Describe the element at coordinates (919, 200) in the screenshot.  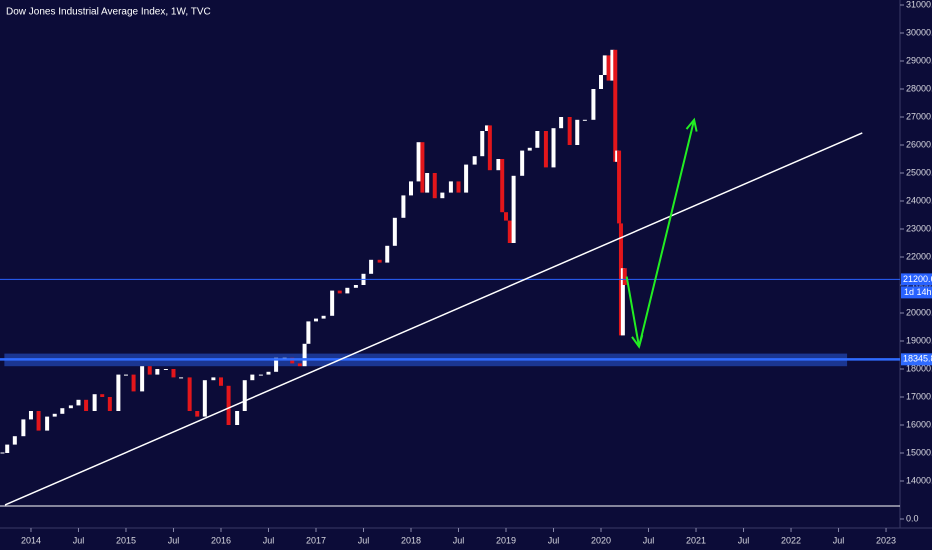
I see `y-tick-label: 24000.0` at that location.